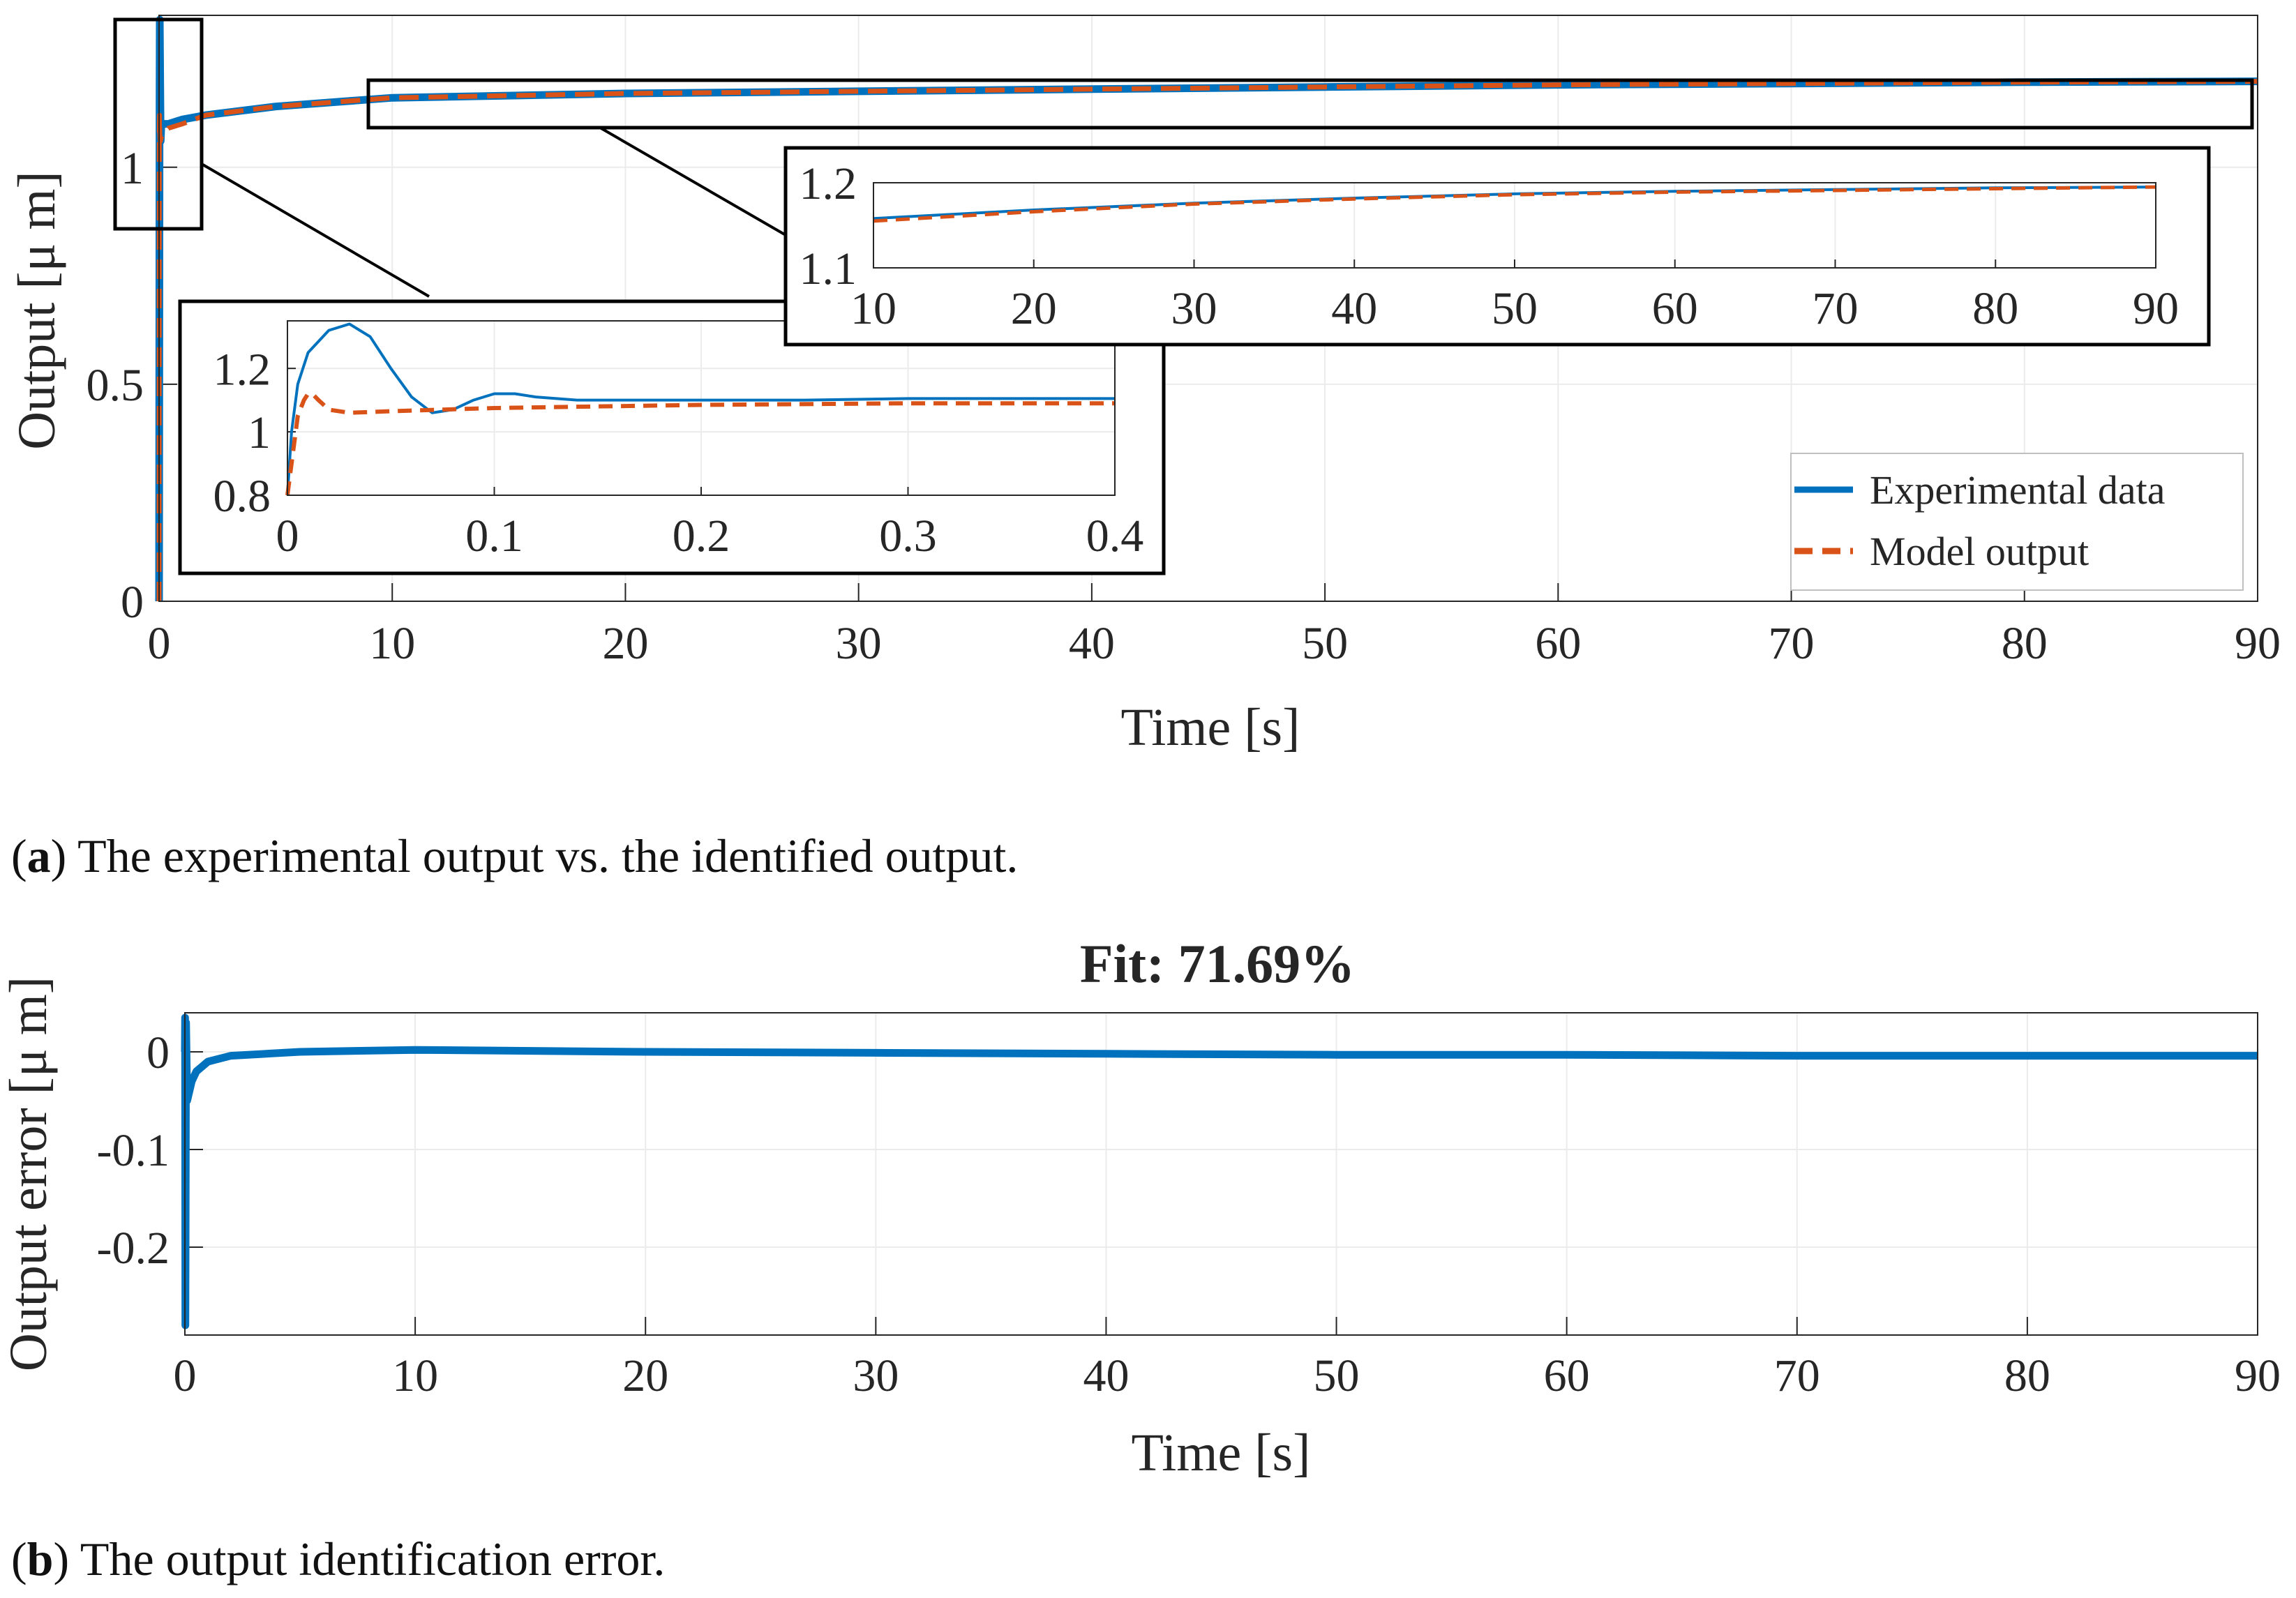  What do you see at coordinates (1217, 963) in the screenshot?
I see `chart-b-title: Fit: 71.69%` at bounding box center [1217, 963].